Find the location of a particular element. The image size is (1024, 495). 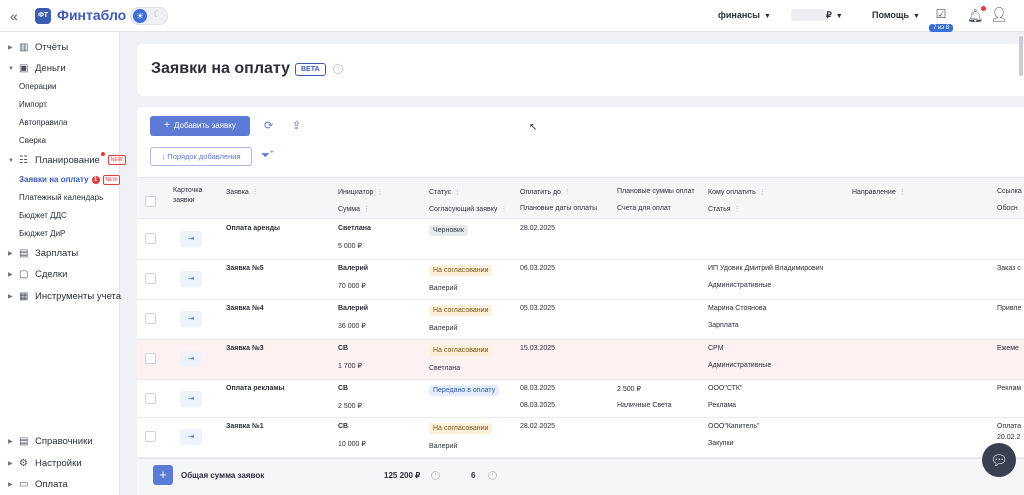

col-label: Кому оплатить is located at coordinates (732, 192).